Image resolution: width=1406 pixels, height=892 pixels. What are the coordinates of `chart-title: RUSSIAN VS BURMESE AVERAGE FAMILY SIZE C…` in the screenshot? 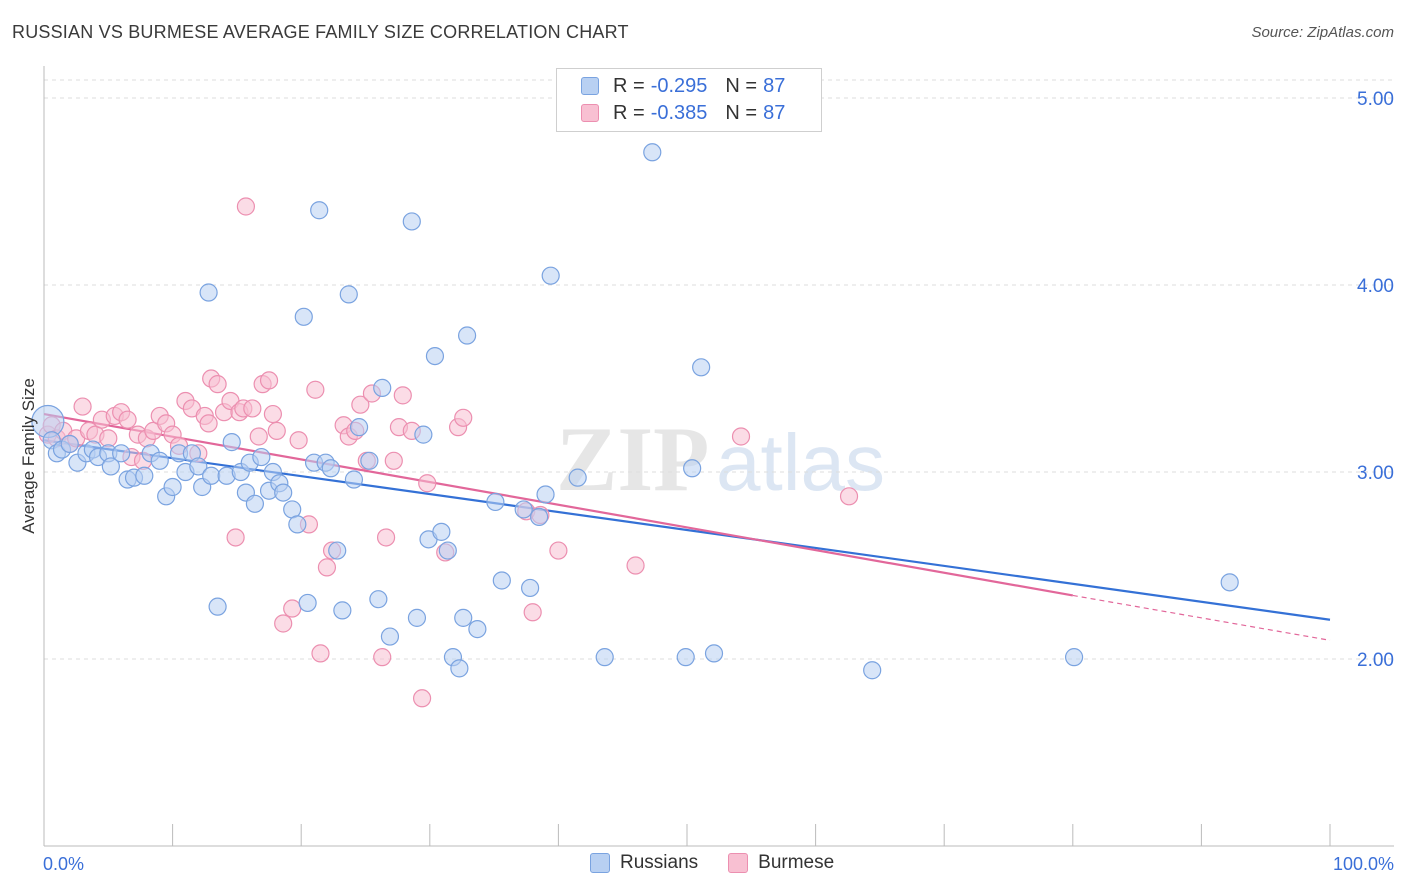 It's located at (320, 32).